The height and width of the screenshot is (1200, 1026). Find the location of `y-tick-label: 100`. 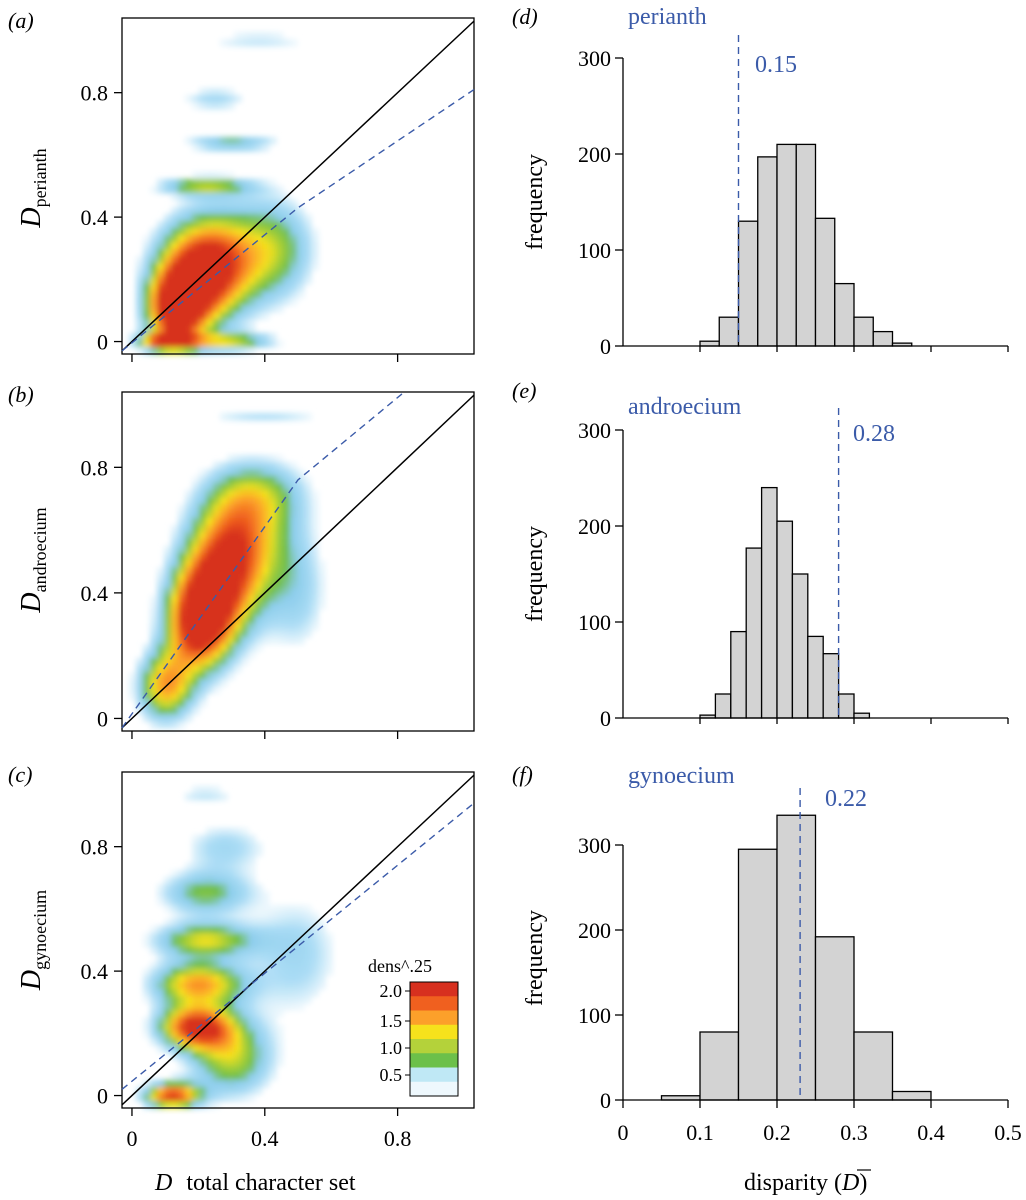

y-tick-label: 100 is located at coordinates (594, 622).